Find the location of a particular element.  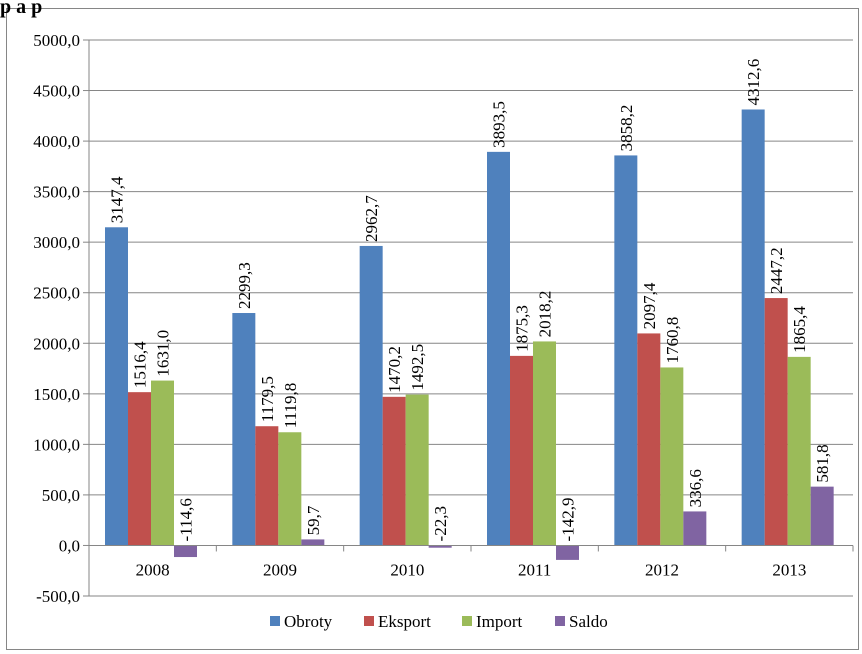

bar-eksport-2010 is located at coordinates (394, 471).